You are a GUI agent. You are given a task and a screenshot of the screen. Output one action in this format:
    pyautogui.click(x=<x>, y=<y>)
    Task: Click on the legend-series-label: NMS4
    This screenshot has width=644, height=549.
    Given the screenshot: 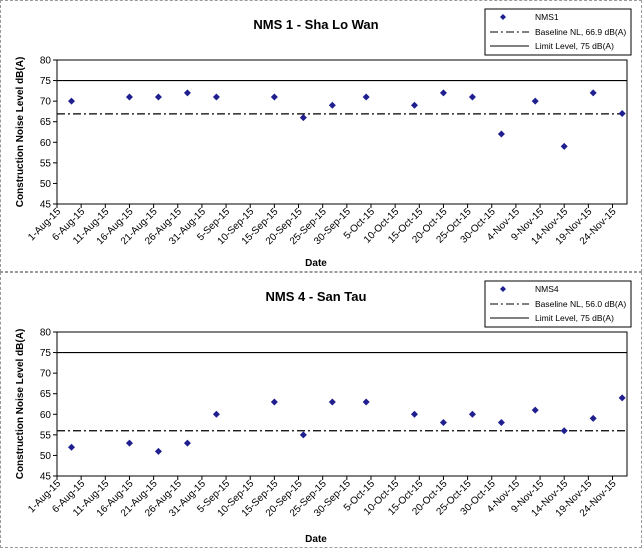 What is the action you would take?
    pyautogui.click(x=547, y=289)
    